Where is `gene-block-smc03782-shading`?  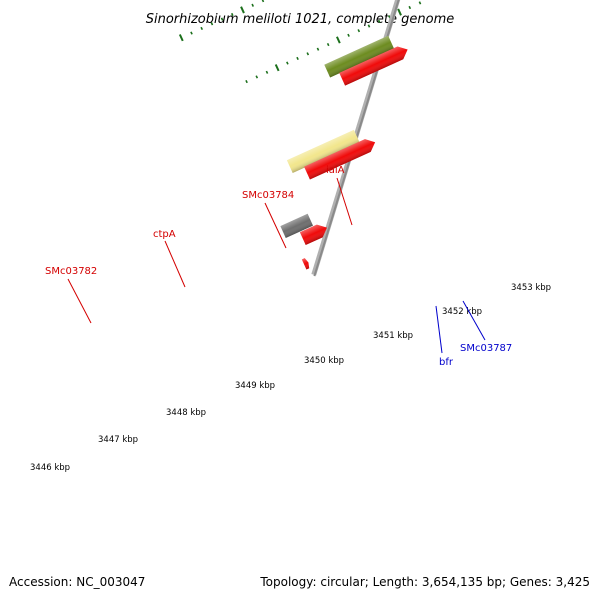 gene-block-smc03782-shading is located at coordinates (323, 151).